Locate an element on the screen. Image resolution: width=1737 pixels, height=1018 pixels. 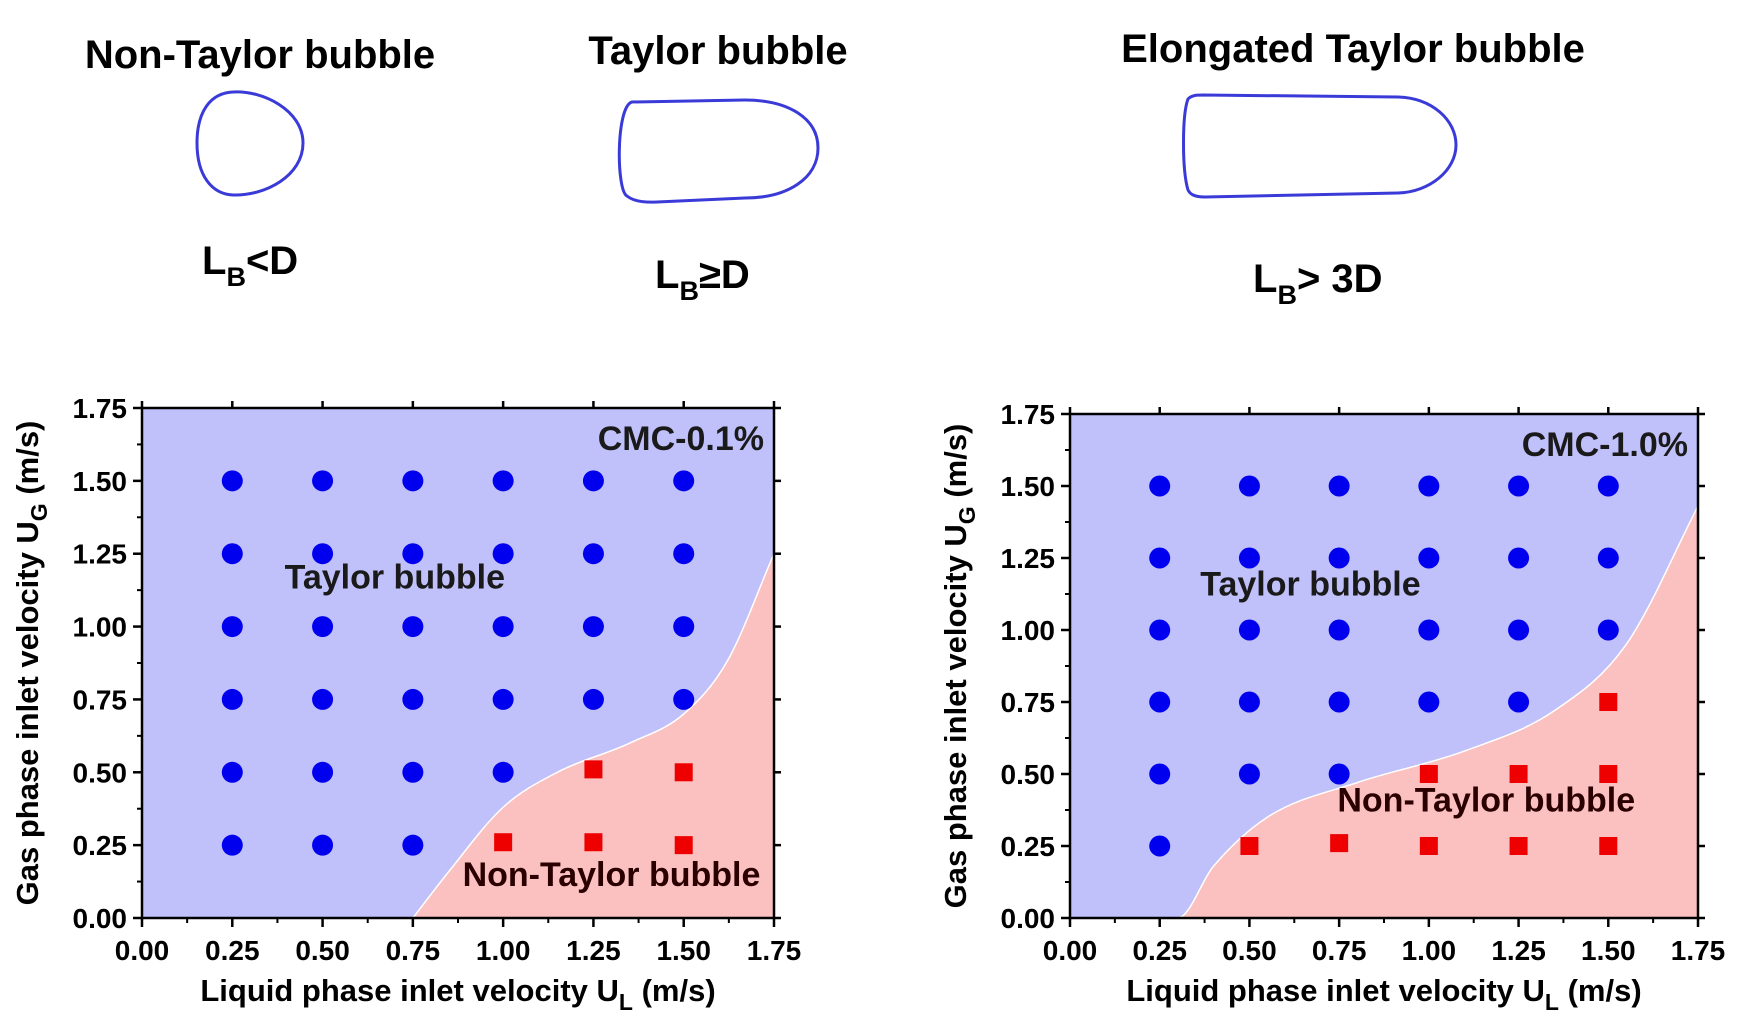
chart-annotation: CMC-0.1% is located at coordinates (681, 439).